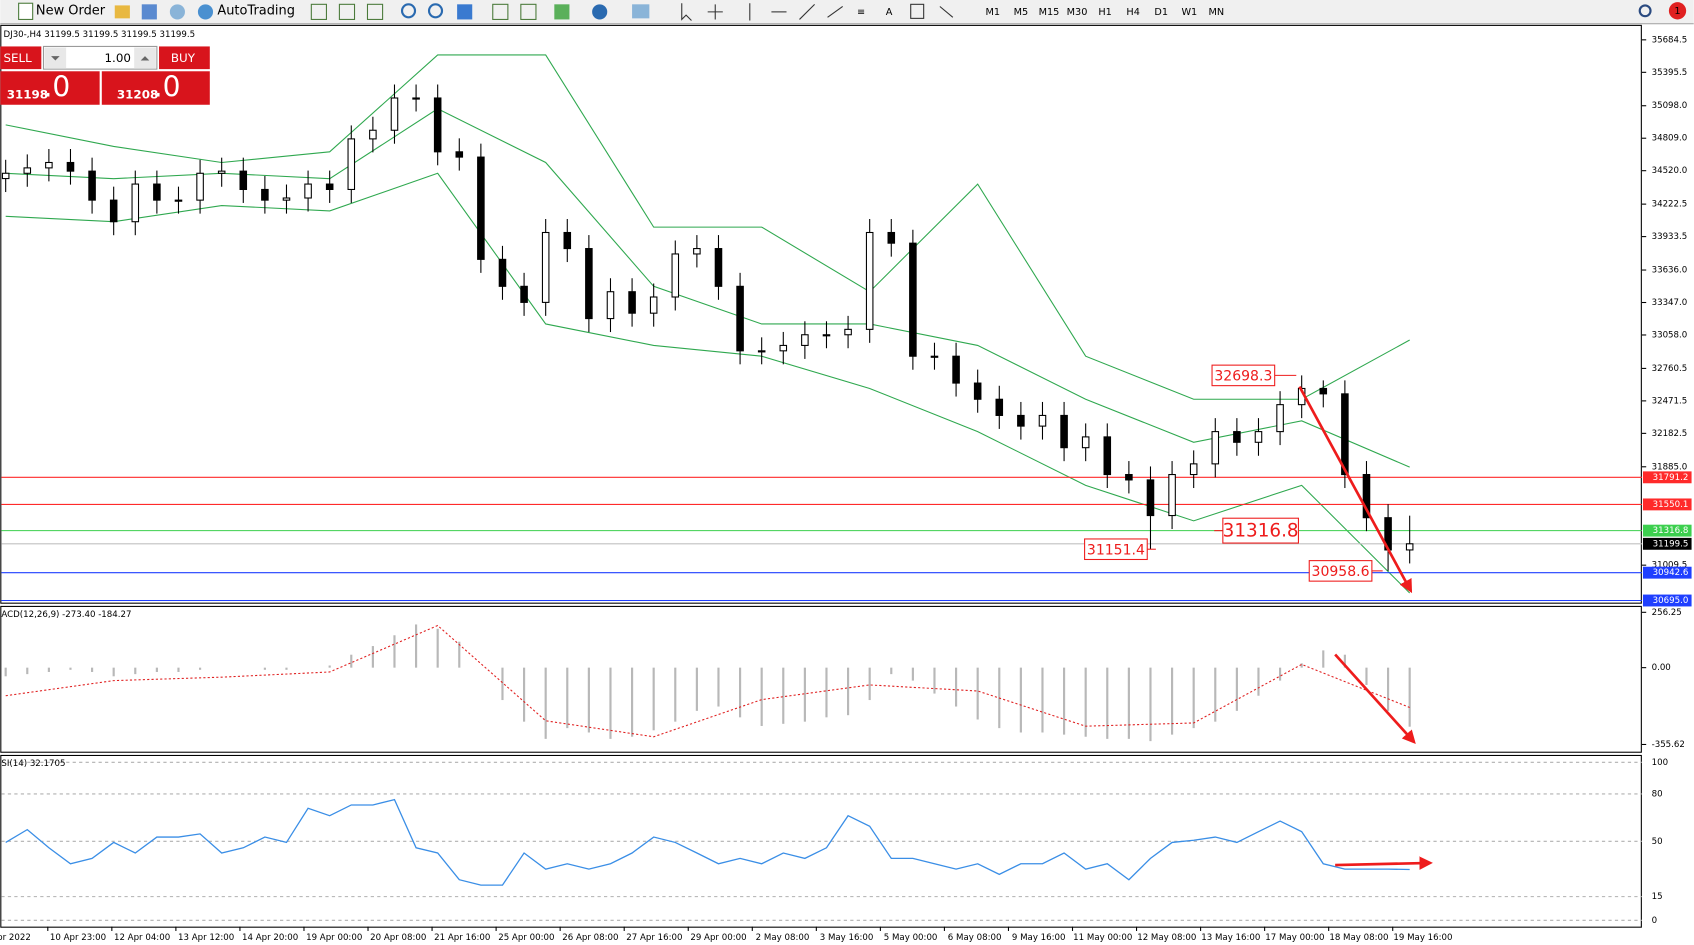  What do you see at coordinates (1668, 745) in the screenshot?
I see `y-tick-label: -355.62` at bounding box center [1668, 745].